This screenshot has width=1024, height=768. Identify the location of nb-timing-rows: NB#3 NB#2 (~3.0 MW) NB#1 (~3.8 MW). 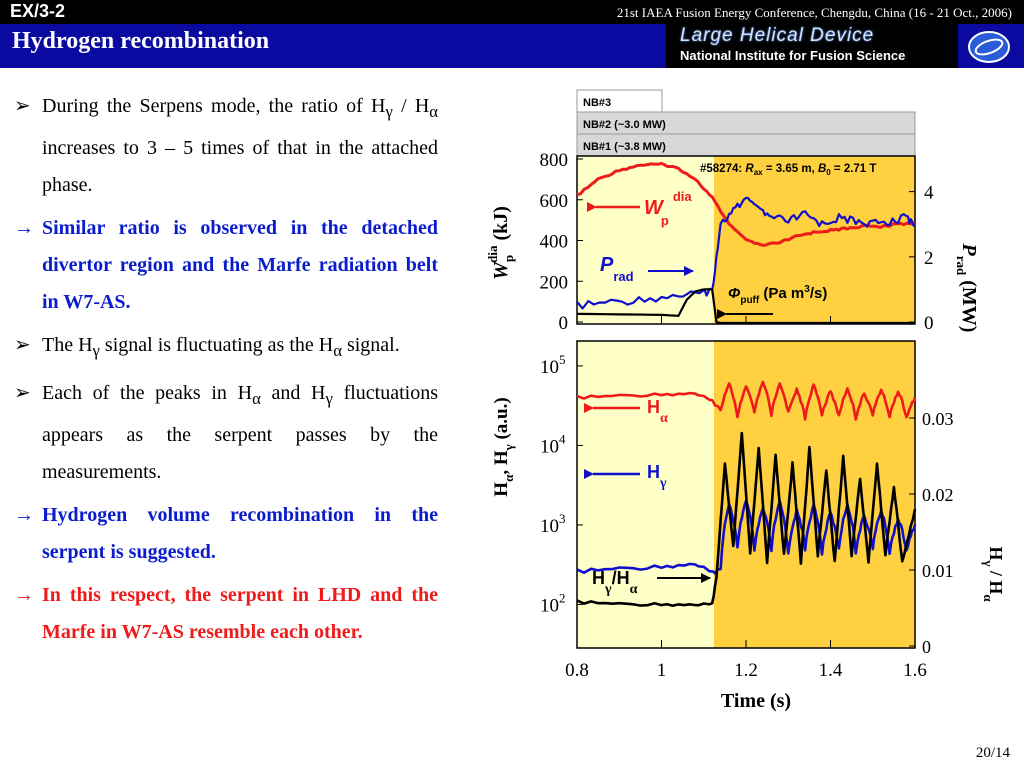
(746, 123).